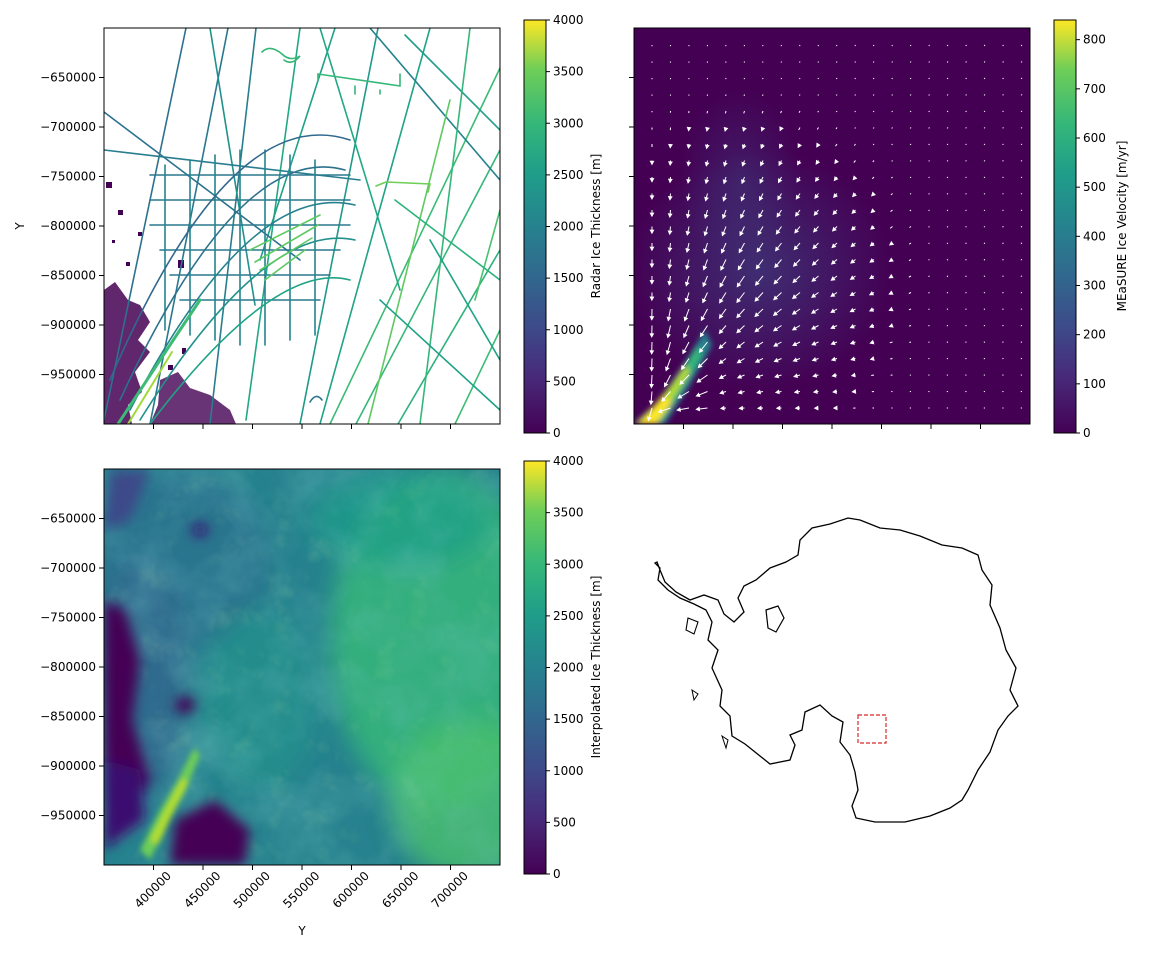  What do you see at coordinates (695, 695) in the screenshot?
I see `tiny-island` at bounding box center [695, 695].